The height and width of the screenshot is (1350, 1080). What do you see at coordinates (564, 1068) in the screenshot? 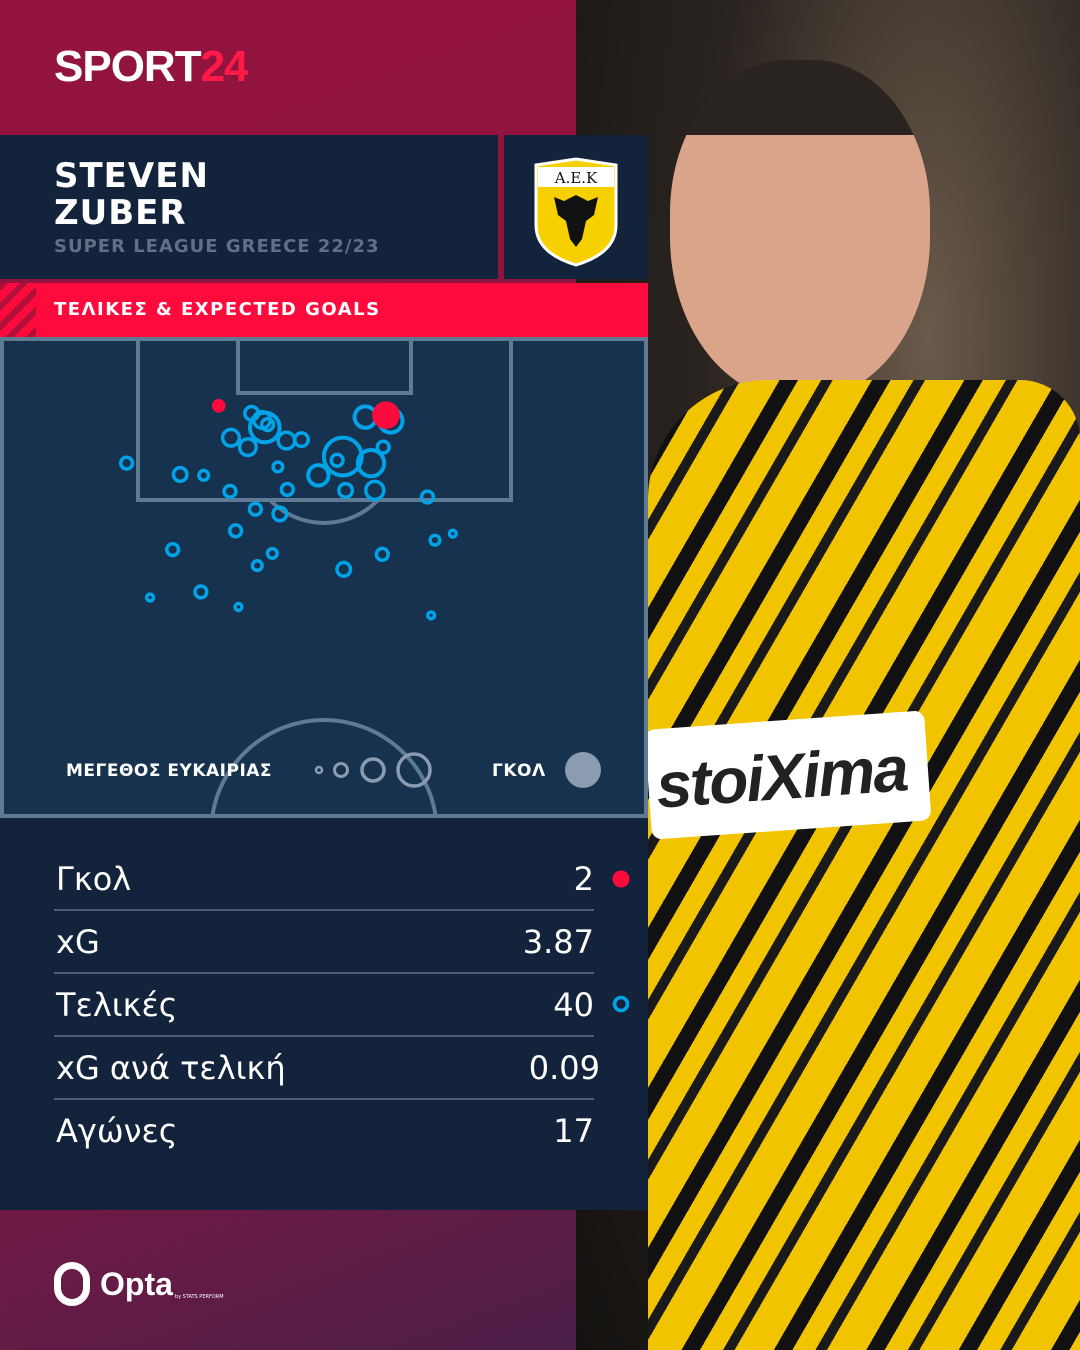
I see `stat-value-xg-per-shot: 0.09` at bounding box center [564, 1068].